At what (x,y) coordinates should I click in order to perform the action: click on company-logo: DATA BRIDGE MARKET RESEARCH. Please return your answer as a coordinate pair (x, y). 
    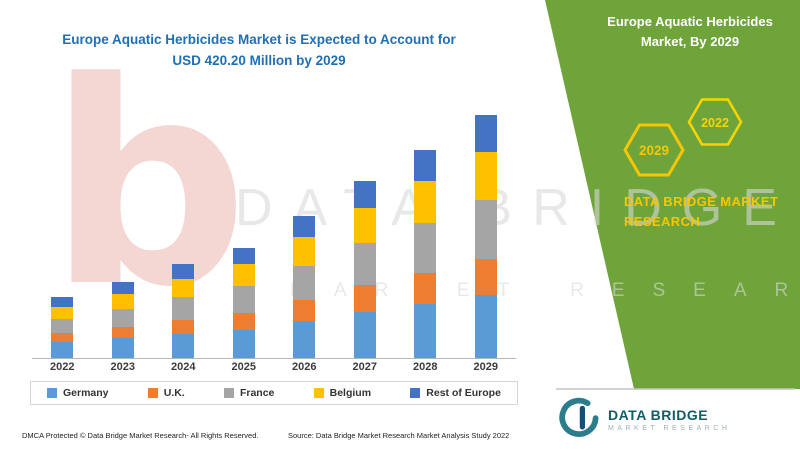
    Looking at the image, I should click on (643, 419).